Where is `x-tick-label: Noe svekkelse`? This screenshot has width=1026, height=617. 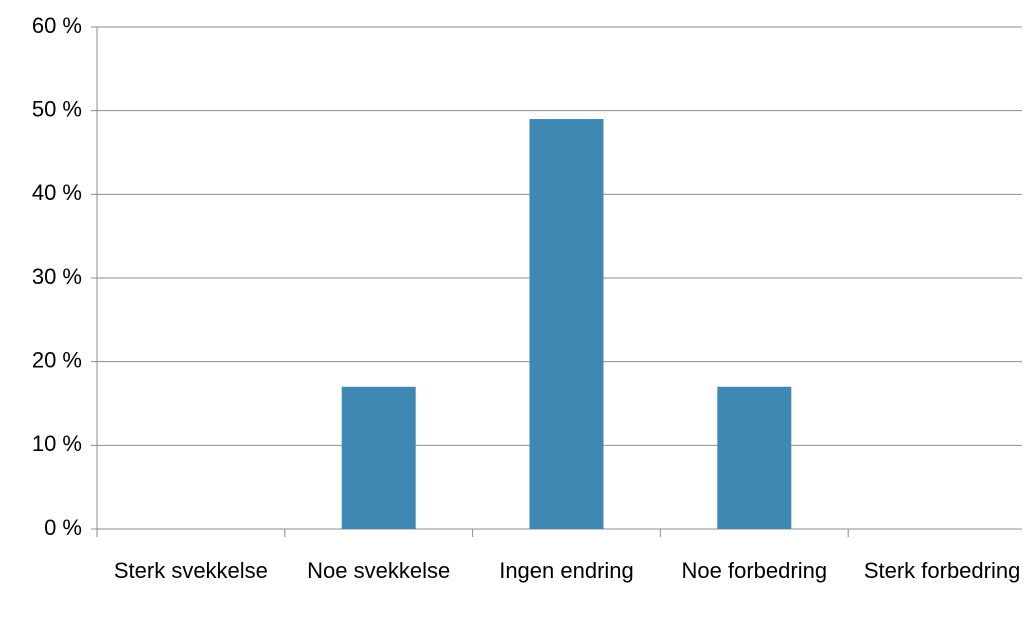
x-tick-label: Noe svekkelse is located at coordinates (379, 570).